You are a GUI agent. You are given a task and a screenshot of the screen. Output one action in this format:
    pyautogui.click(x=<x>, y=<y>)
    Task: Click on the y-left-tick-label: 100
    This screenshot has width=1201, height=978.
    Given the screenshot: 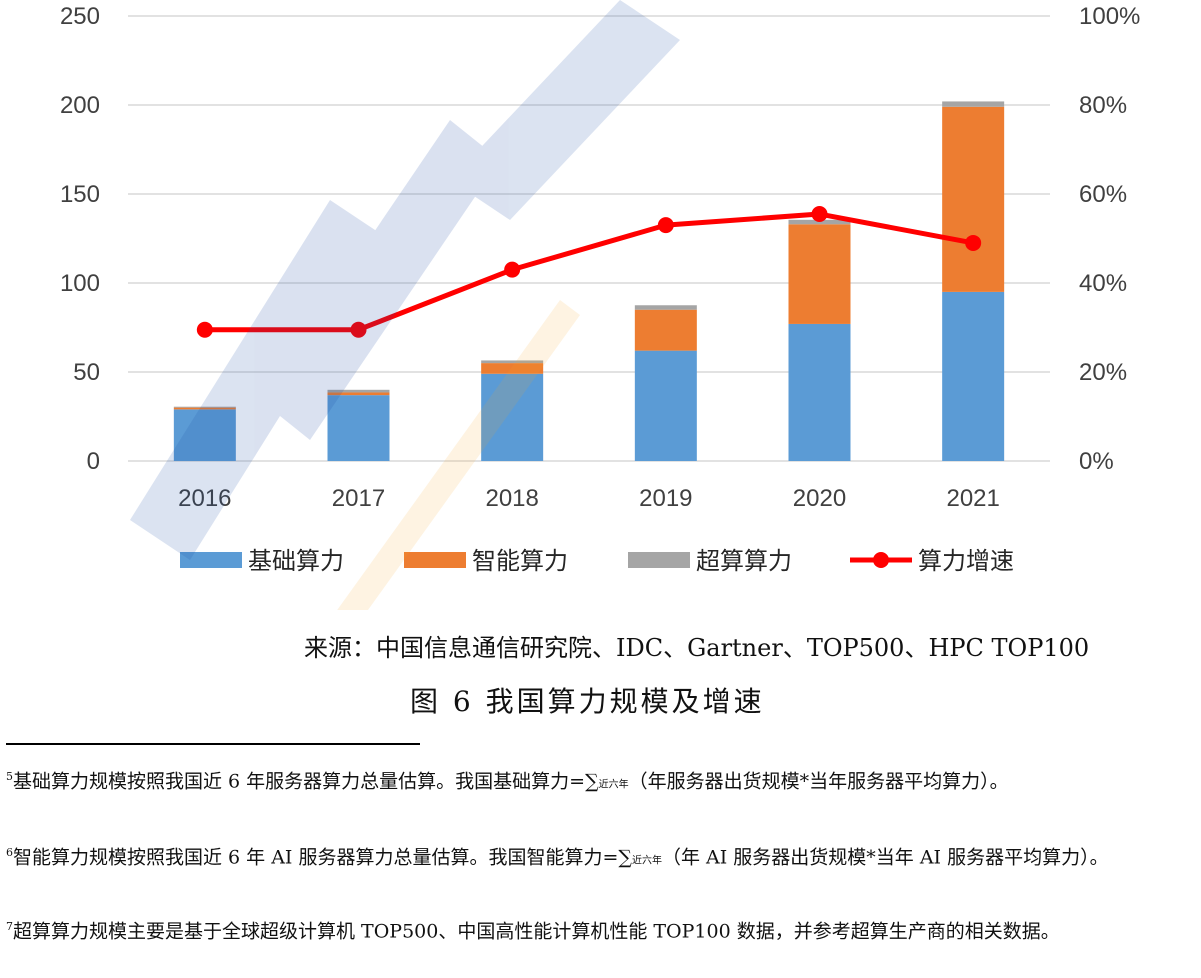 What is the action you would take?
    pyautogui.click(x=80, y=283)
    